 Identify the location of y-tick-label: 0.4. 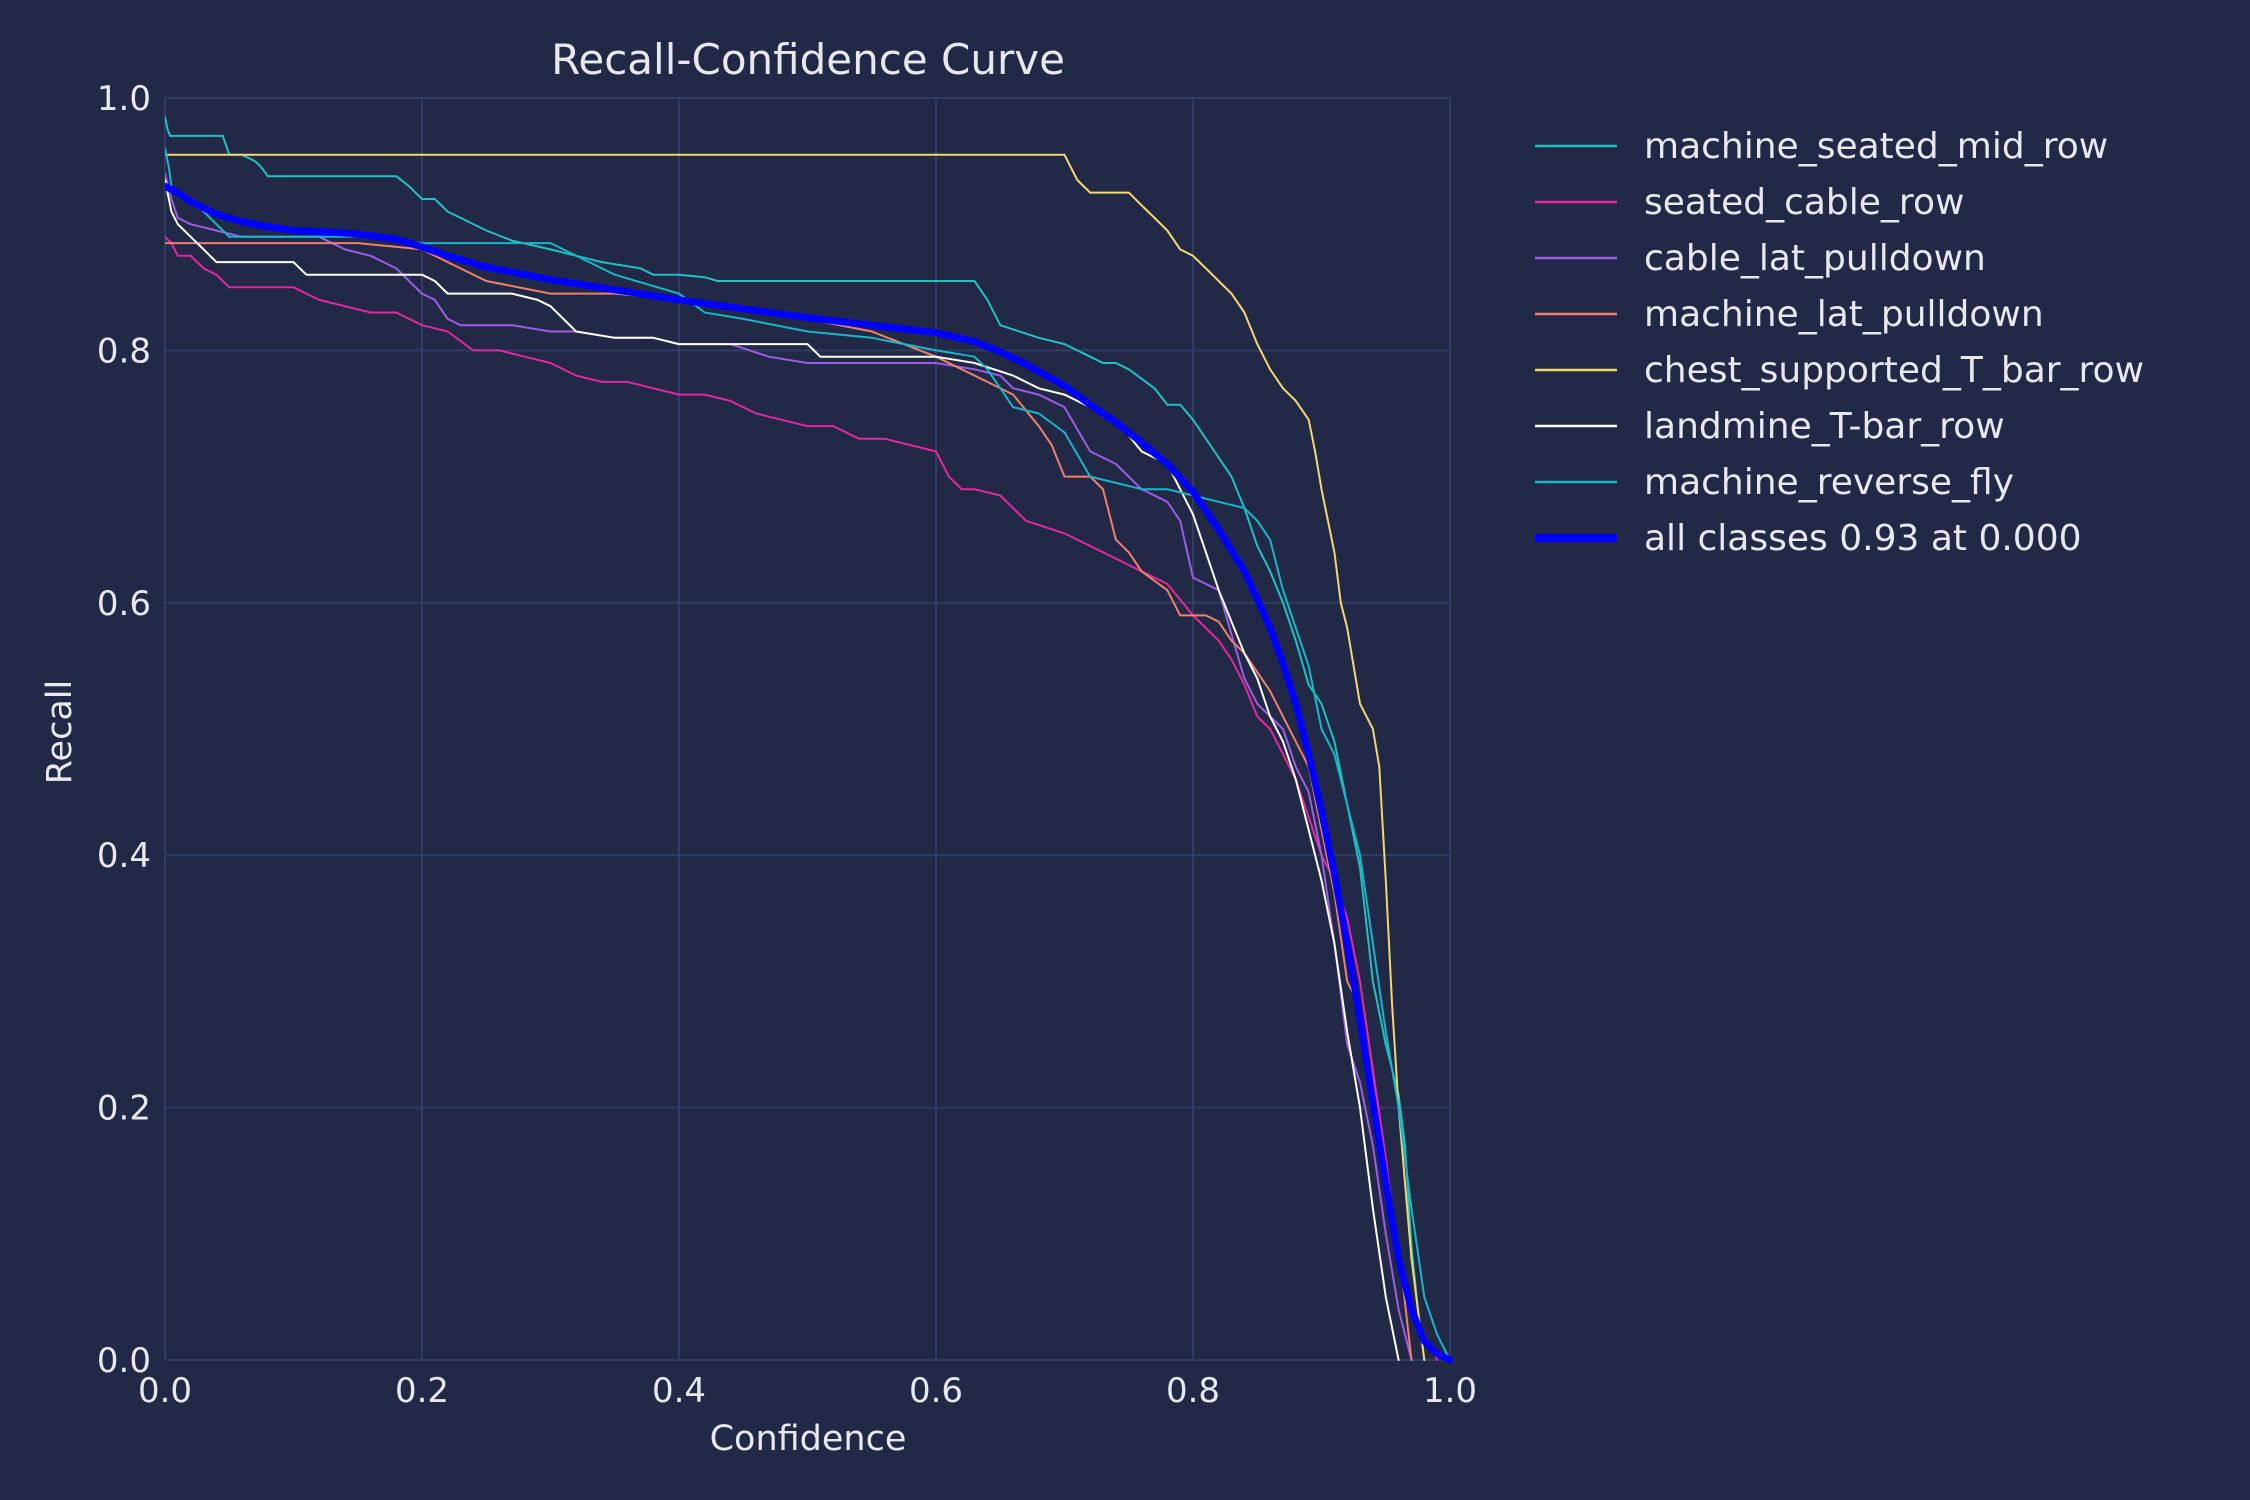
(124, 856).